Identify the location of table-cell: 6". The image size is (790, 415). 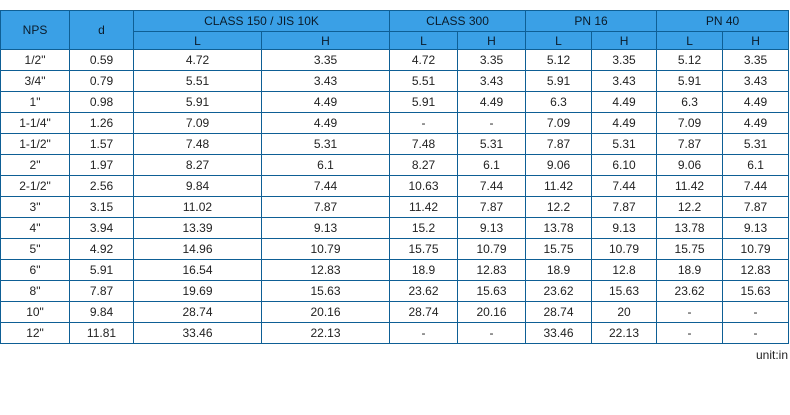
(35, 270).